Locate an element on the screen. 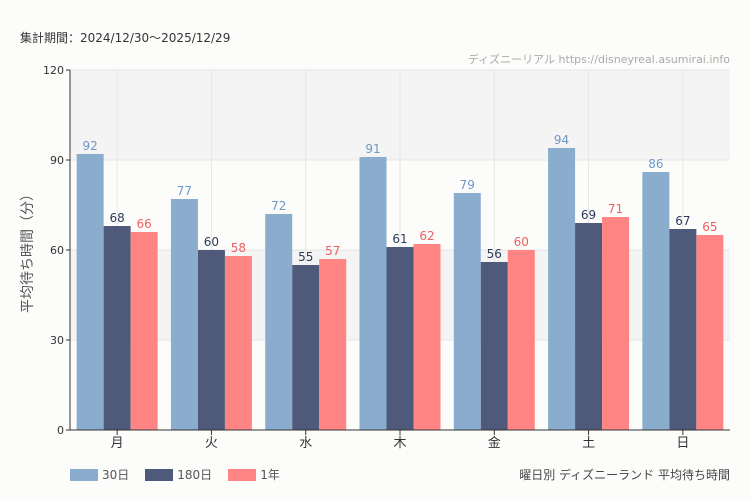 The width and height of the screenshot is (750, 500). legend: 30日 180日 1年 is located at coordinates (175, 474).